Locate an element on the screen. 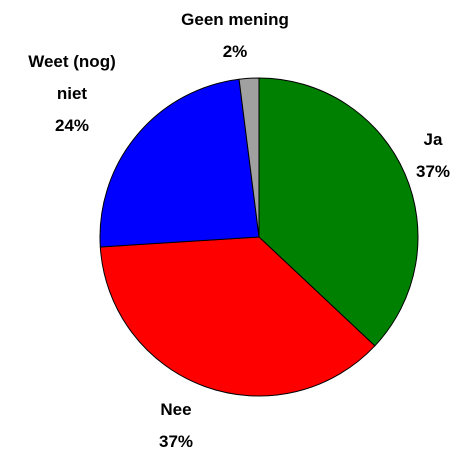  category-label: Weet (nog) niet is located at coordinates (72, 77).